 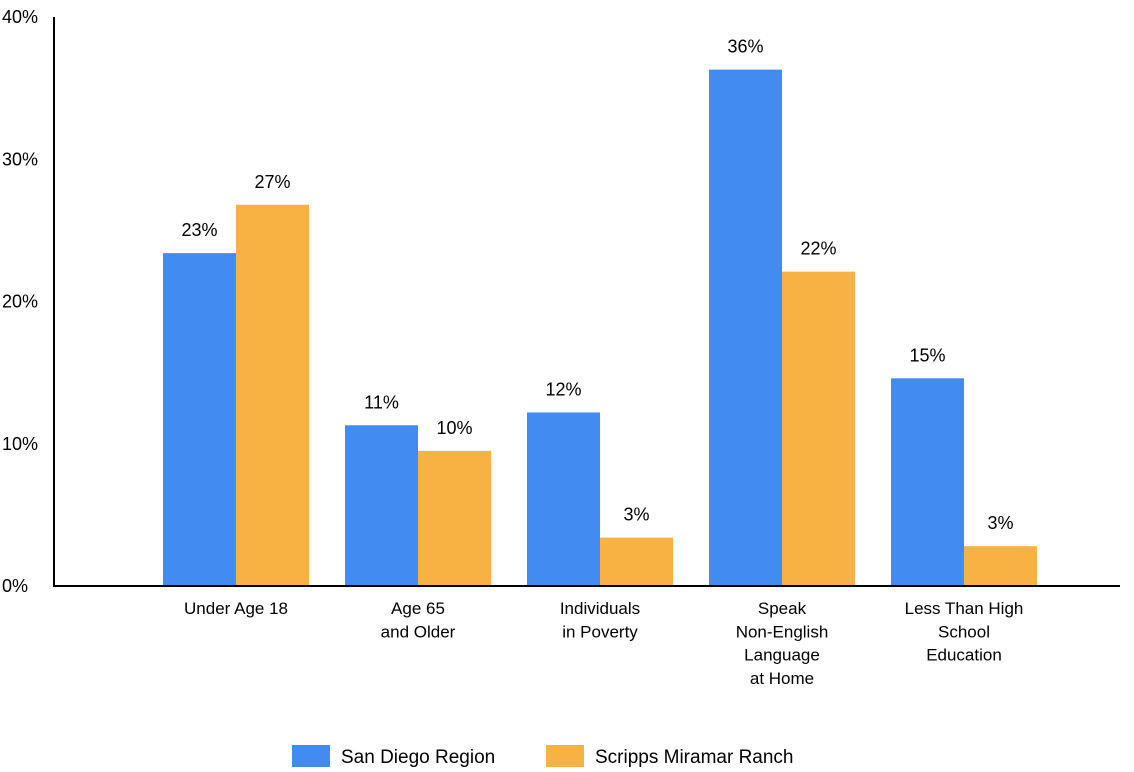 I want to click on y-tick-label: 10%, so click(x=20, y=444).